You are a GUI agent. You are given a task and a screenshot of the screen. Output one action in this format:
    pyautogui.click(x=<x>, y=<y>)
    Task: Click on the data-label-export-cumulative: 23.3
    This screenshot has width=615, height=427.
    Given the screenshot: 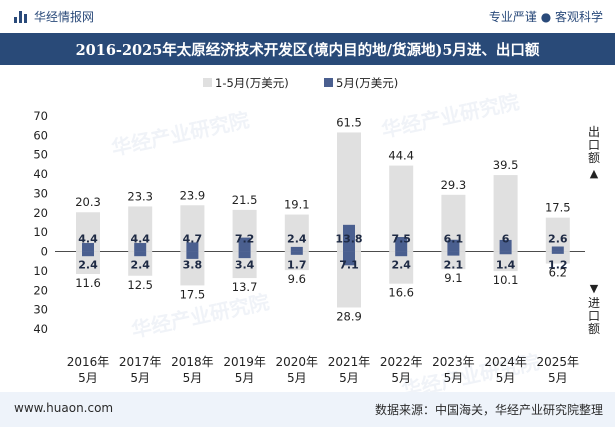 What is the action you would take?
    pyautogui.click(x=140, y=196)
    